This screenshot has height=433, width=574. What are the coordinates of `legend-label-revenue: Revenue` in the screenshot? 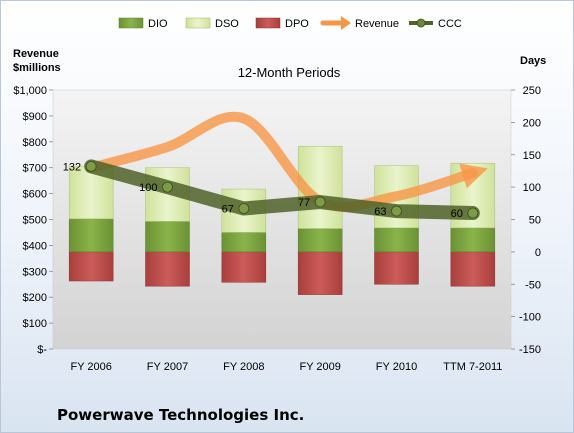 It's located at (377, 24).